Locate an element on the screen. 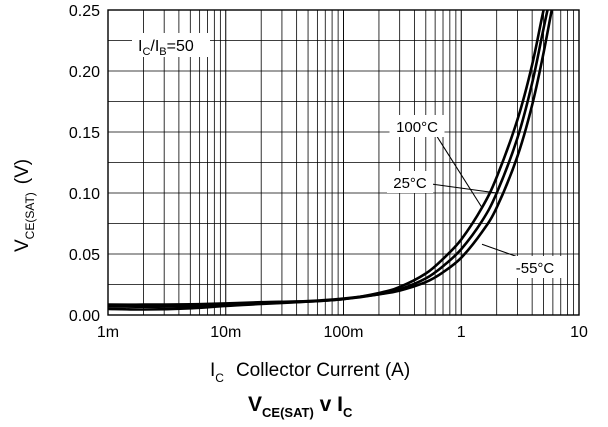 Image resolution: width=608 pixels, height=427 pixels. x-tick-label: 10 is located at coordinates (579, 332).